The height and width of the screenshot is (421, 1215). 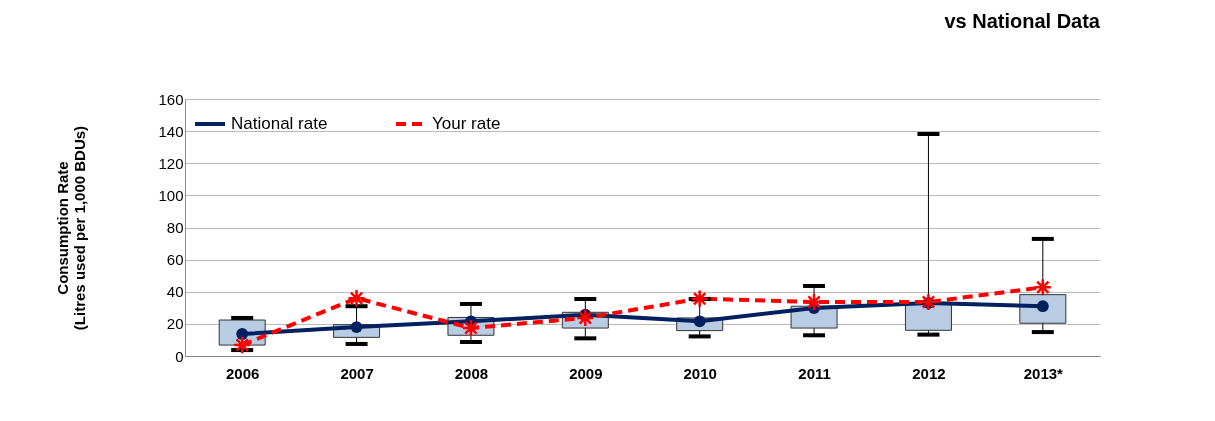 I want to click on y-tick-label: 40, so click(x=175, y=292).